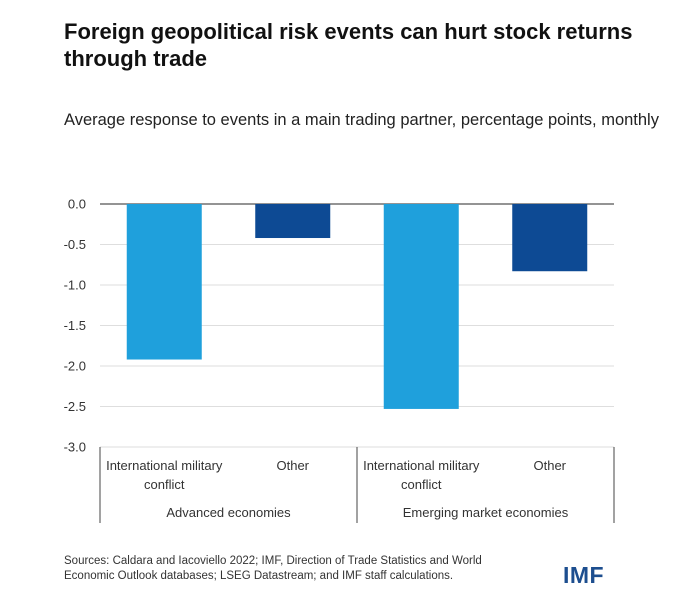  I want to click on y-tick-label: -1.5, so click(75, 325).